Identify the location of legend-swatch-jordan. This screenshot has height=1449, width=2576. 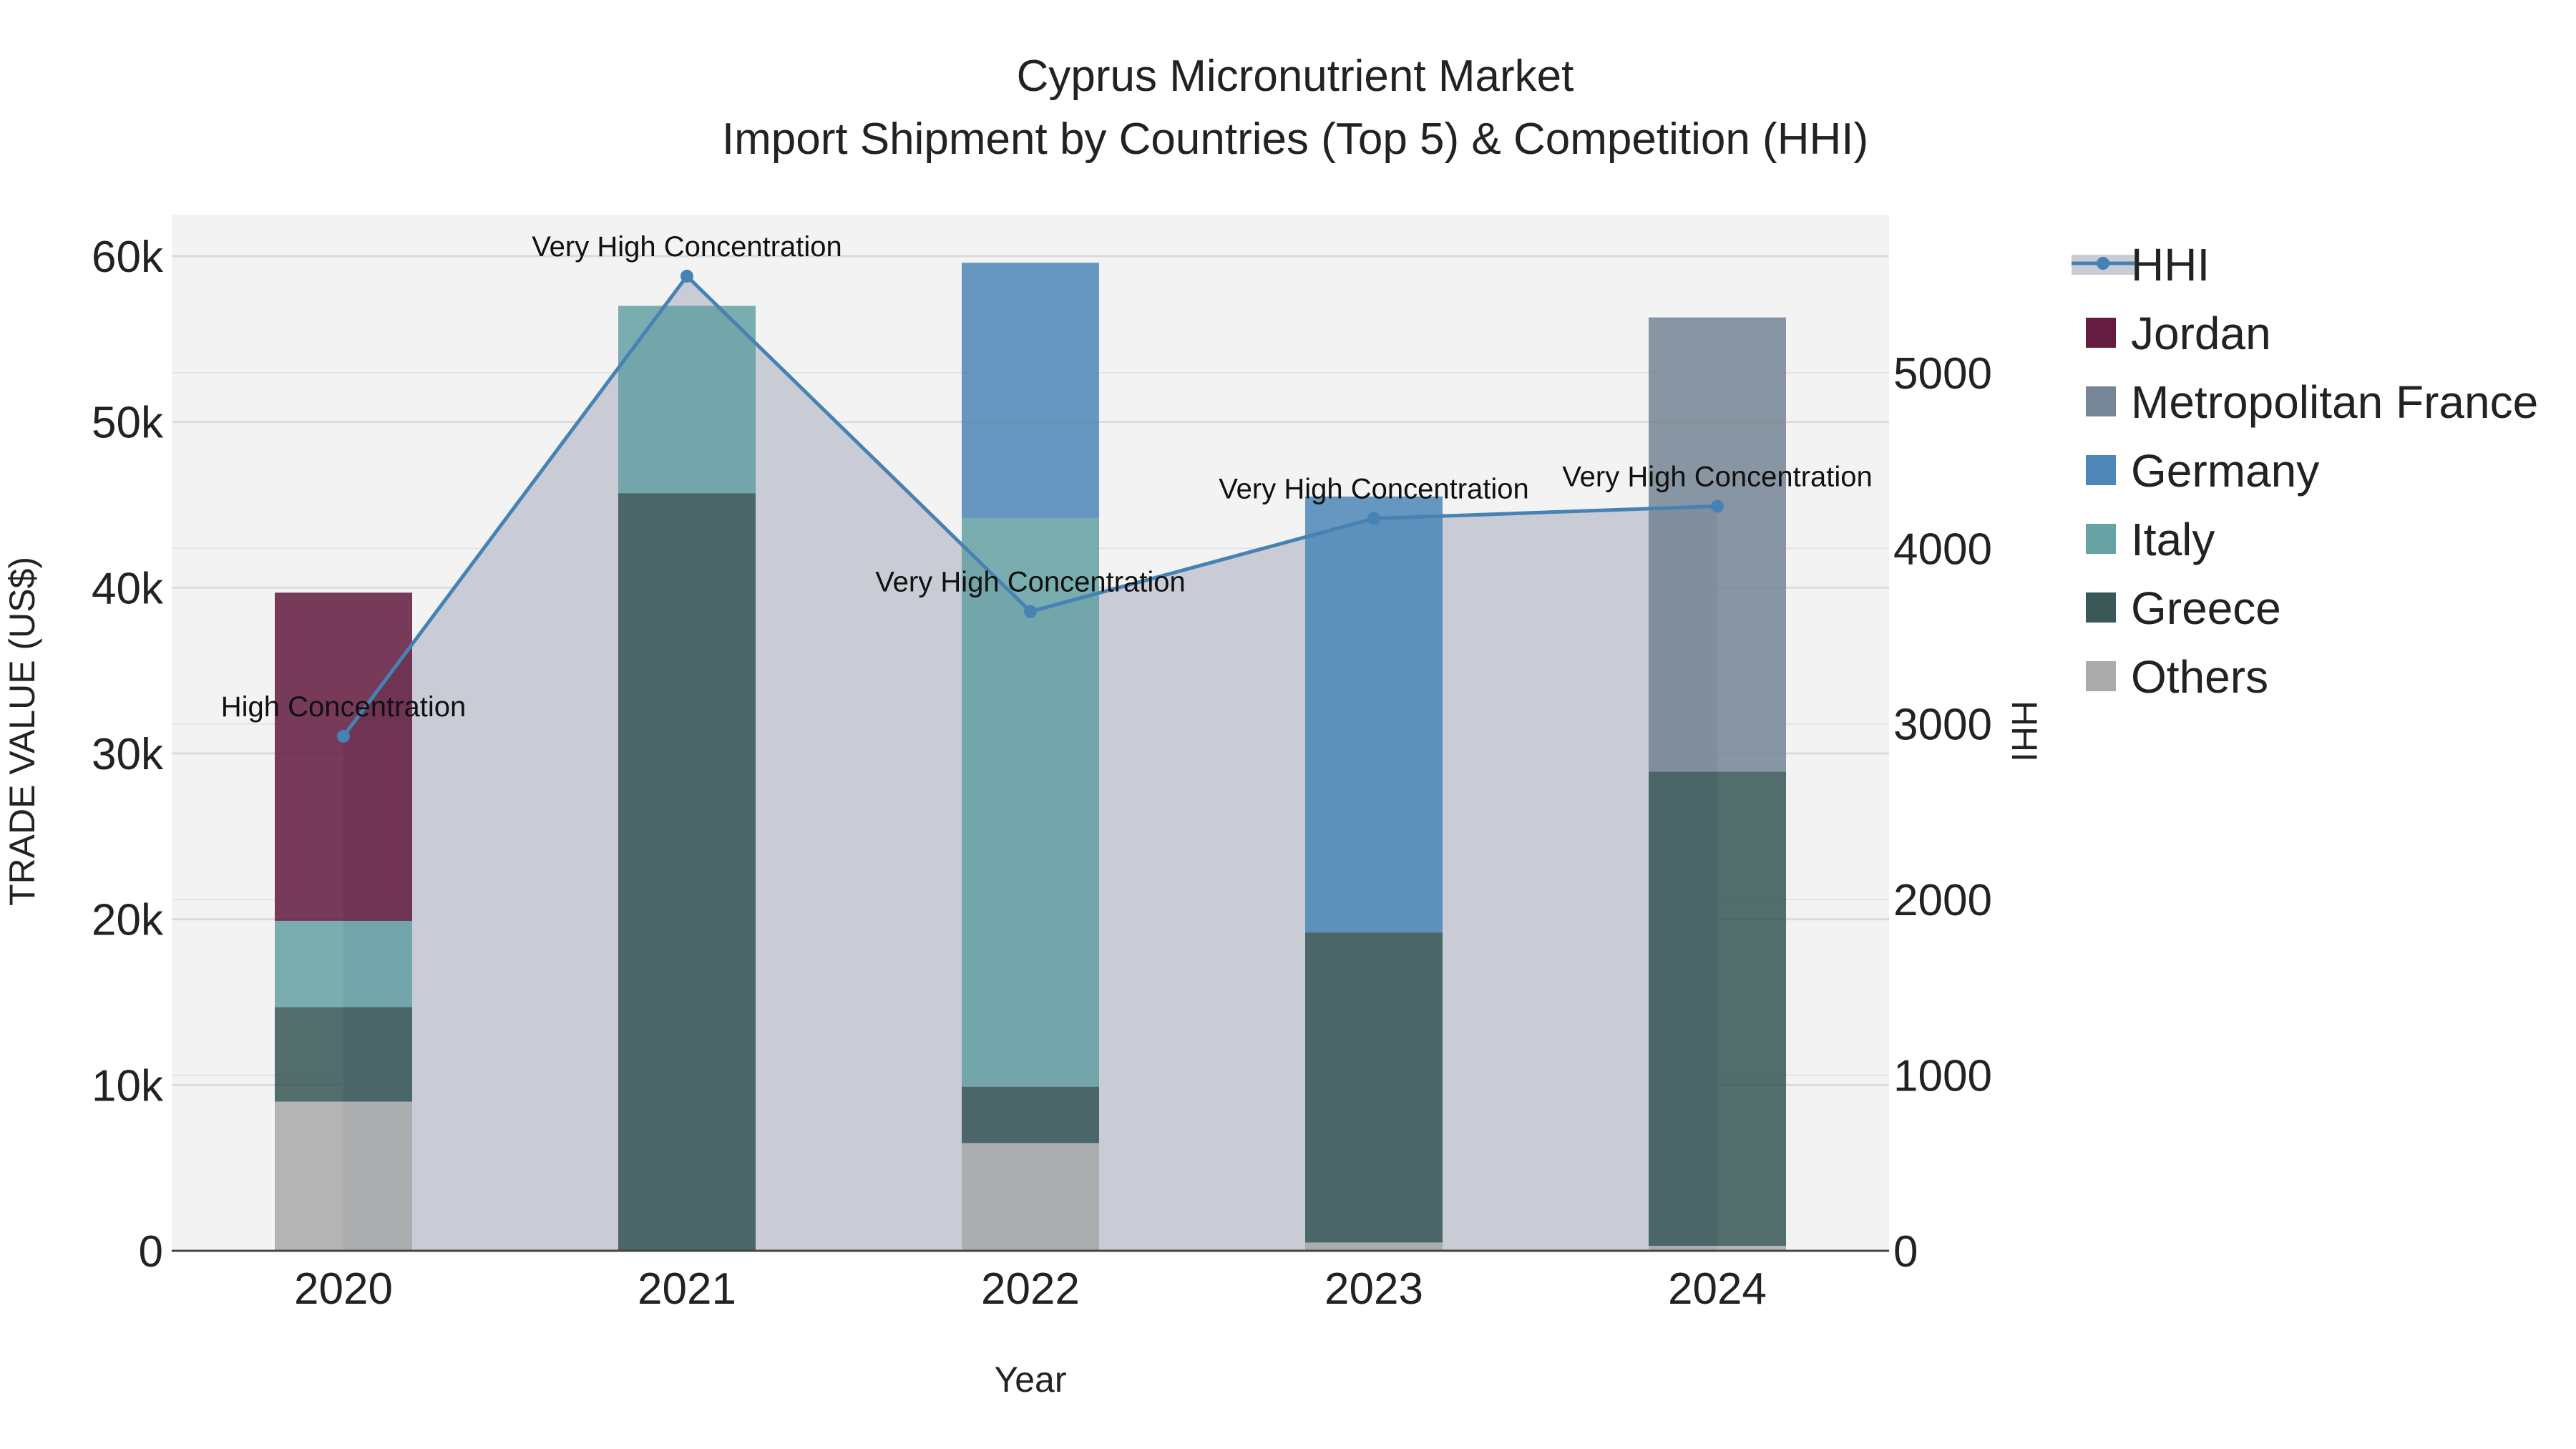
(2101, 333).